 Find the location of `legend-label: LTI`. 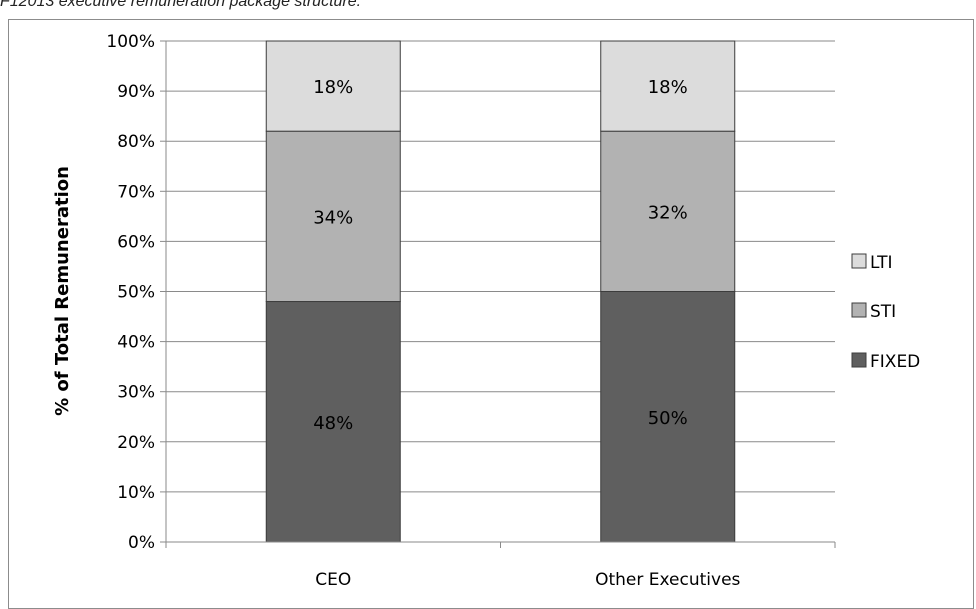

legend-label: LTI is located at coordinates (881, 263).